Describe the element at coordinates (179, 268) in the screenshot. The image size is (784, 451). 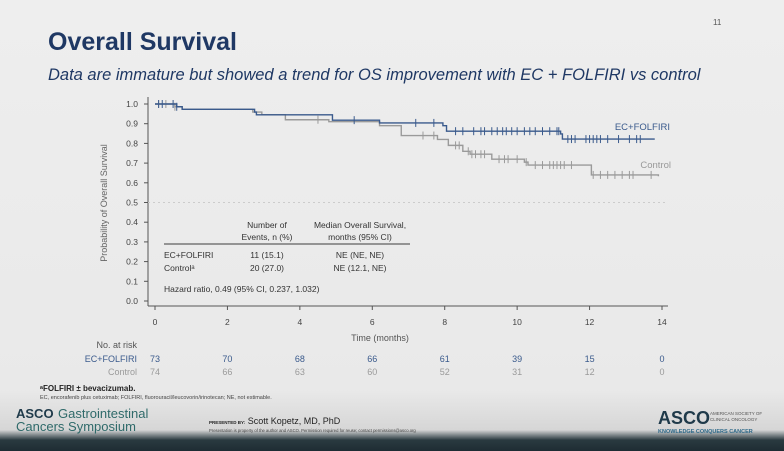
I see `row-label-control: Controlᵃ` at that location.